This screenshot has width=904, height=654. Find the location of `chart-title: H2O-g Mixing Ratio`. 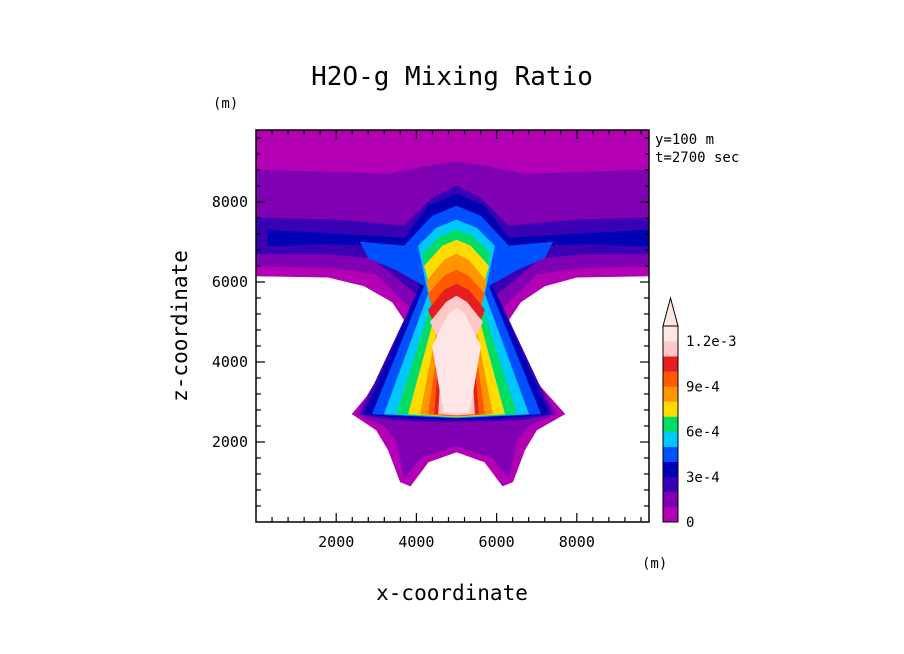

chart-title: H2O-g Mixing Ratio is located at coordinates (452, 77).